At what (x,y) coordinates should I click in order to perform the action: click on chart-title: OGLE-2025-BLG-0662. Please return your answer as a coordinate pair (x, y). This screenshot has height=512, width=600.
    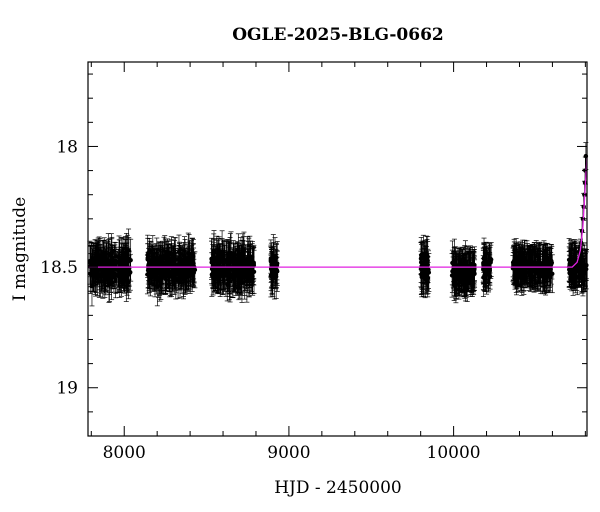
    Looking at the image, I should click on (338, 35).